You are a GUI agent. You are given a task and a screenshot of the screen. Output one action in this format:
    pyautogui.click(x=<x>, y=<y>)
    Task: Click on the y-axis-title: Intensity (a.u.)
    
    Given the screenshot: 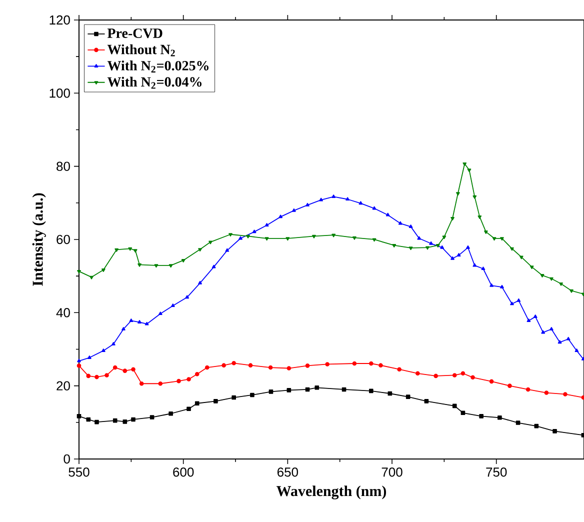 What is the action you would take?
    pyautogui.click(x=39, y=239)
    